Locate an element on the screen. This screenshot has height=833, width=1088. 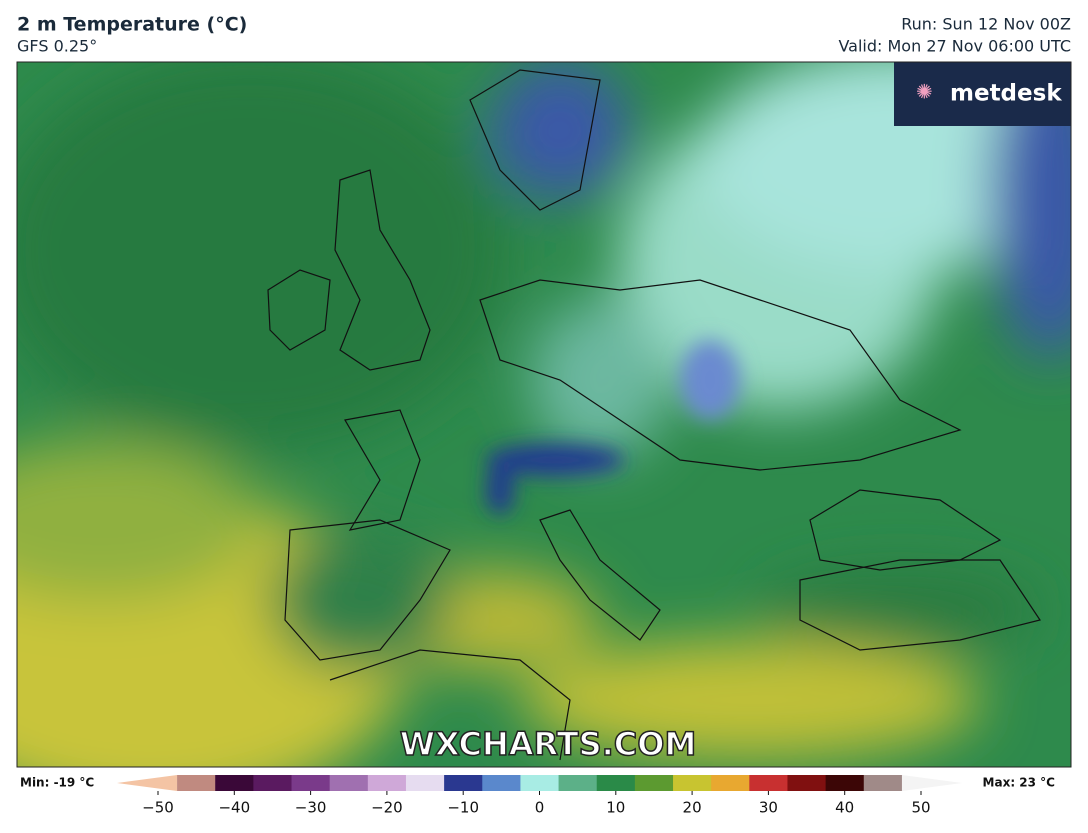
colorbar-tick-label: 40 is located at coordinates (844, 808).